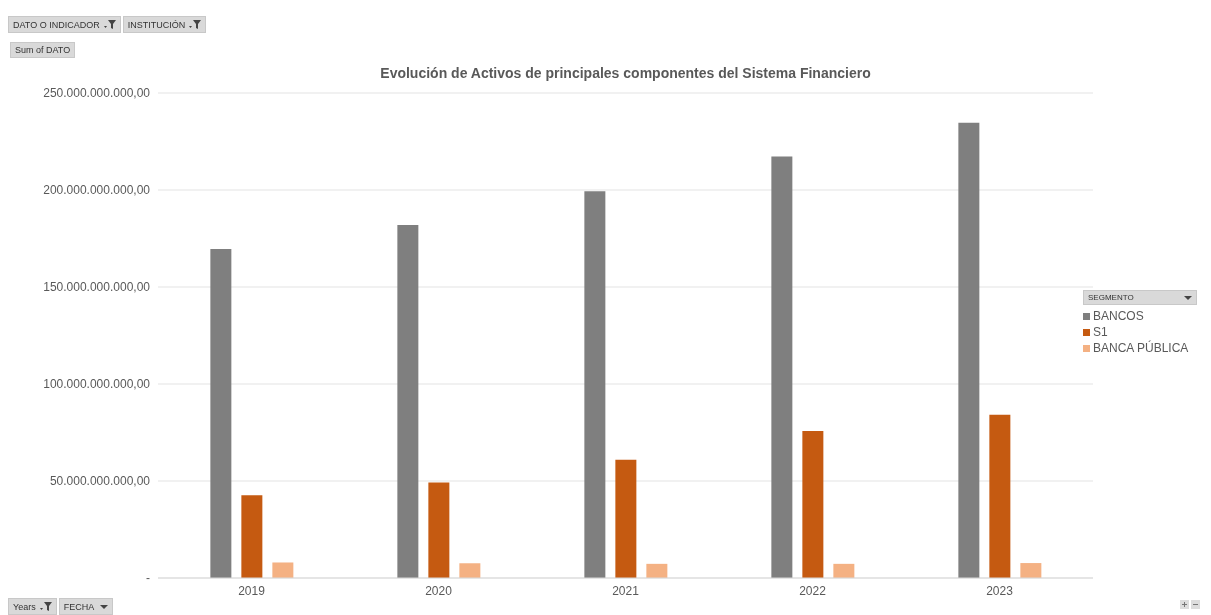  What do you see at coordinates (164, 24) in the screenshot?
I see `text: INSTITUCIÓN` at bounding box center [164, 24].